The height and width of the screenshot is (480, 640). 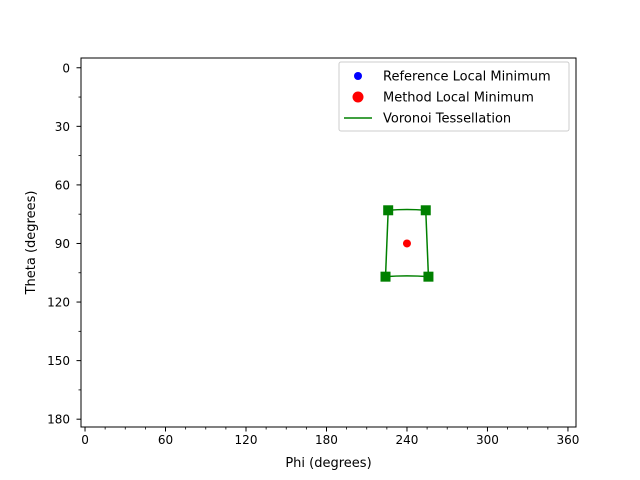 I want to click on legend-item: Reference Local Minimum, so click(x=452, y=77).